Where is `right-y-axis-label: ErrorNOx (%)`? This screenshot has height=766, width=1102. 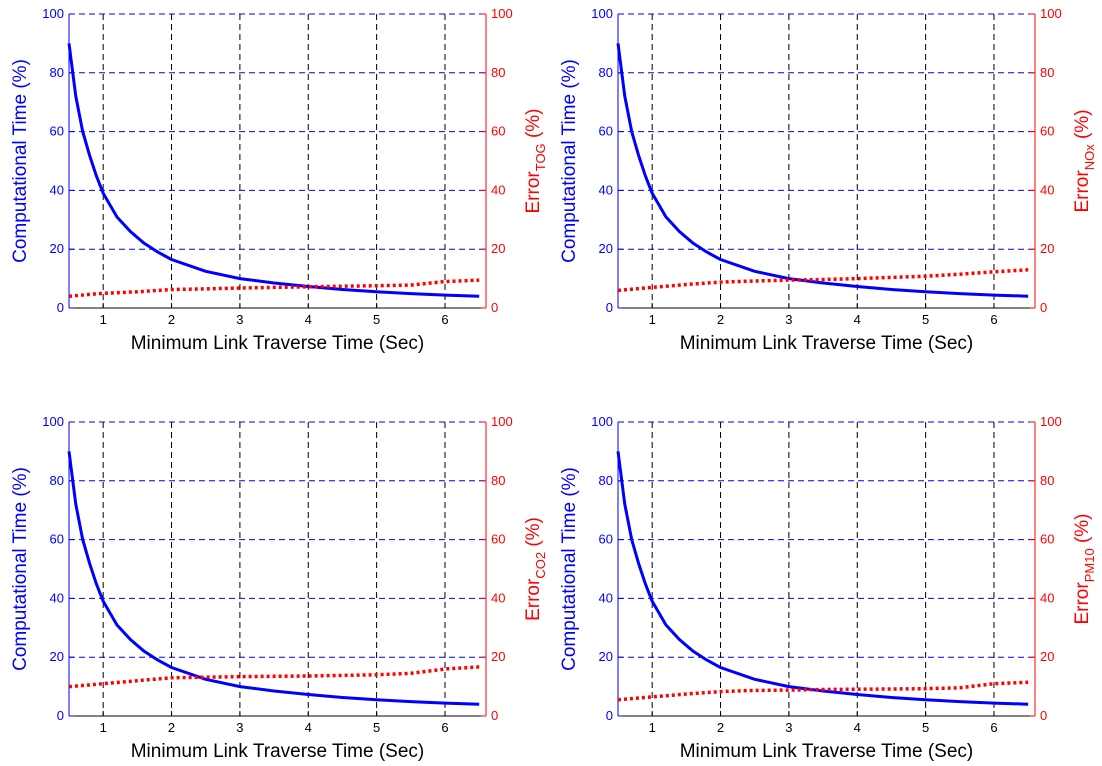
right-y-axis-label: ErrorNOx (%) is located at coordinates (1084, 160).